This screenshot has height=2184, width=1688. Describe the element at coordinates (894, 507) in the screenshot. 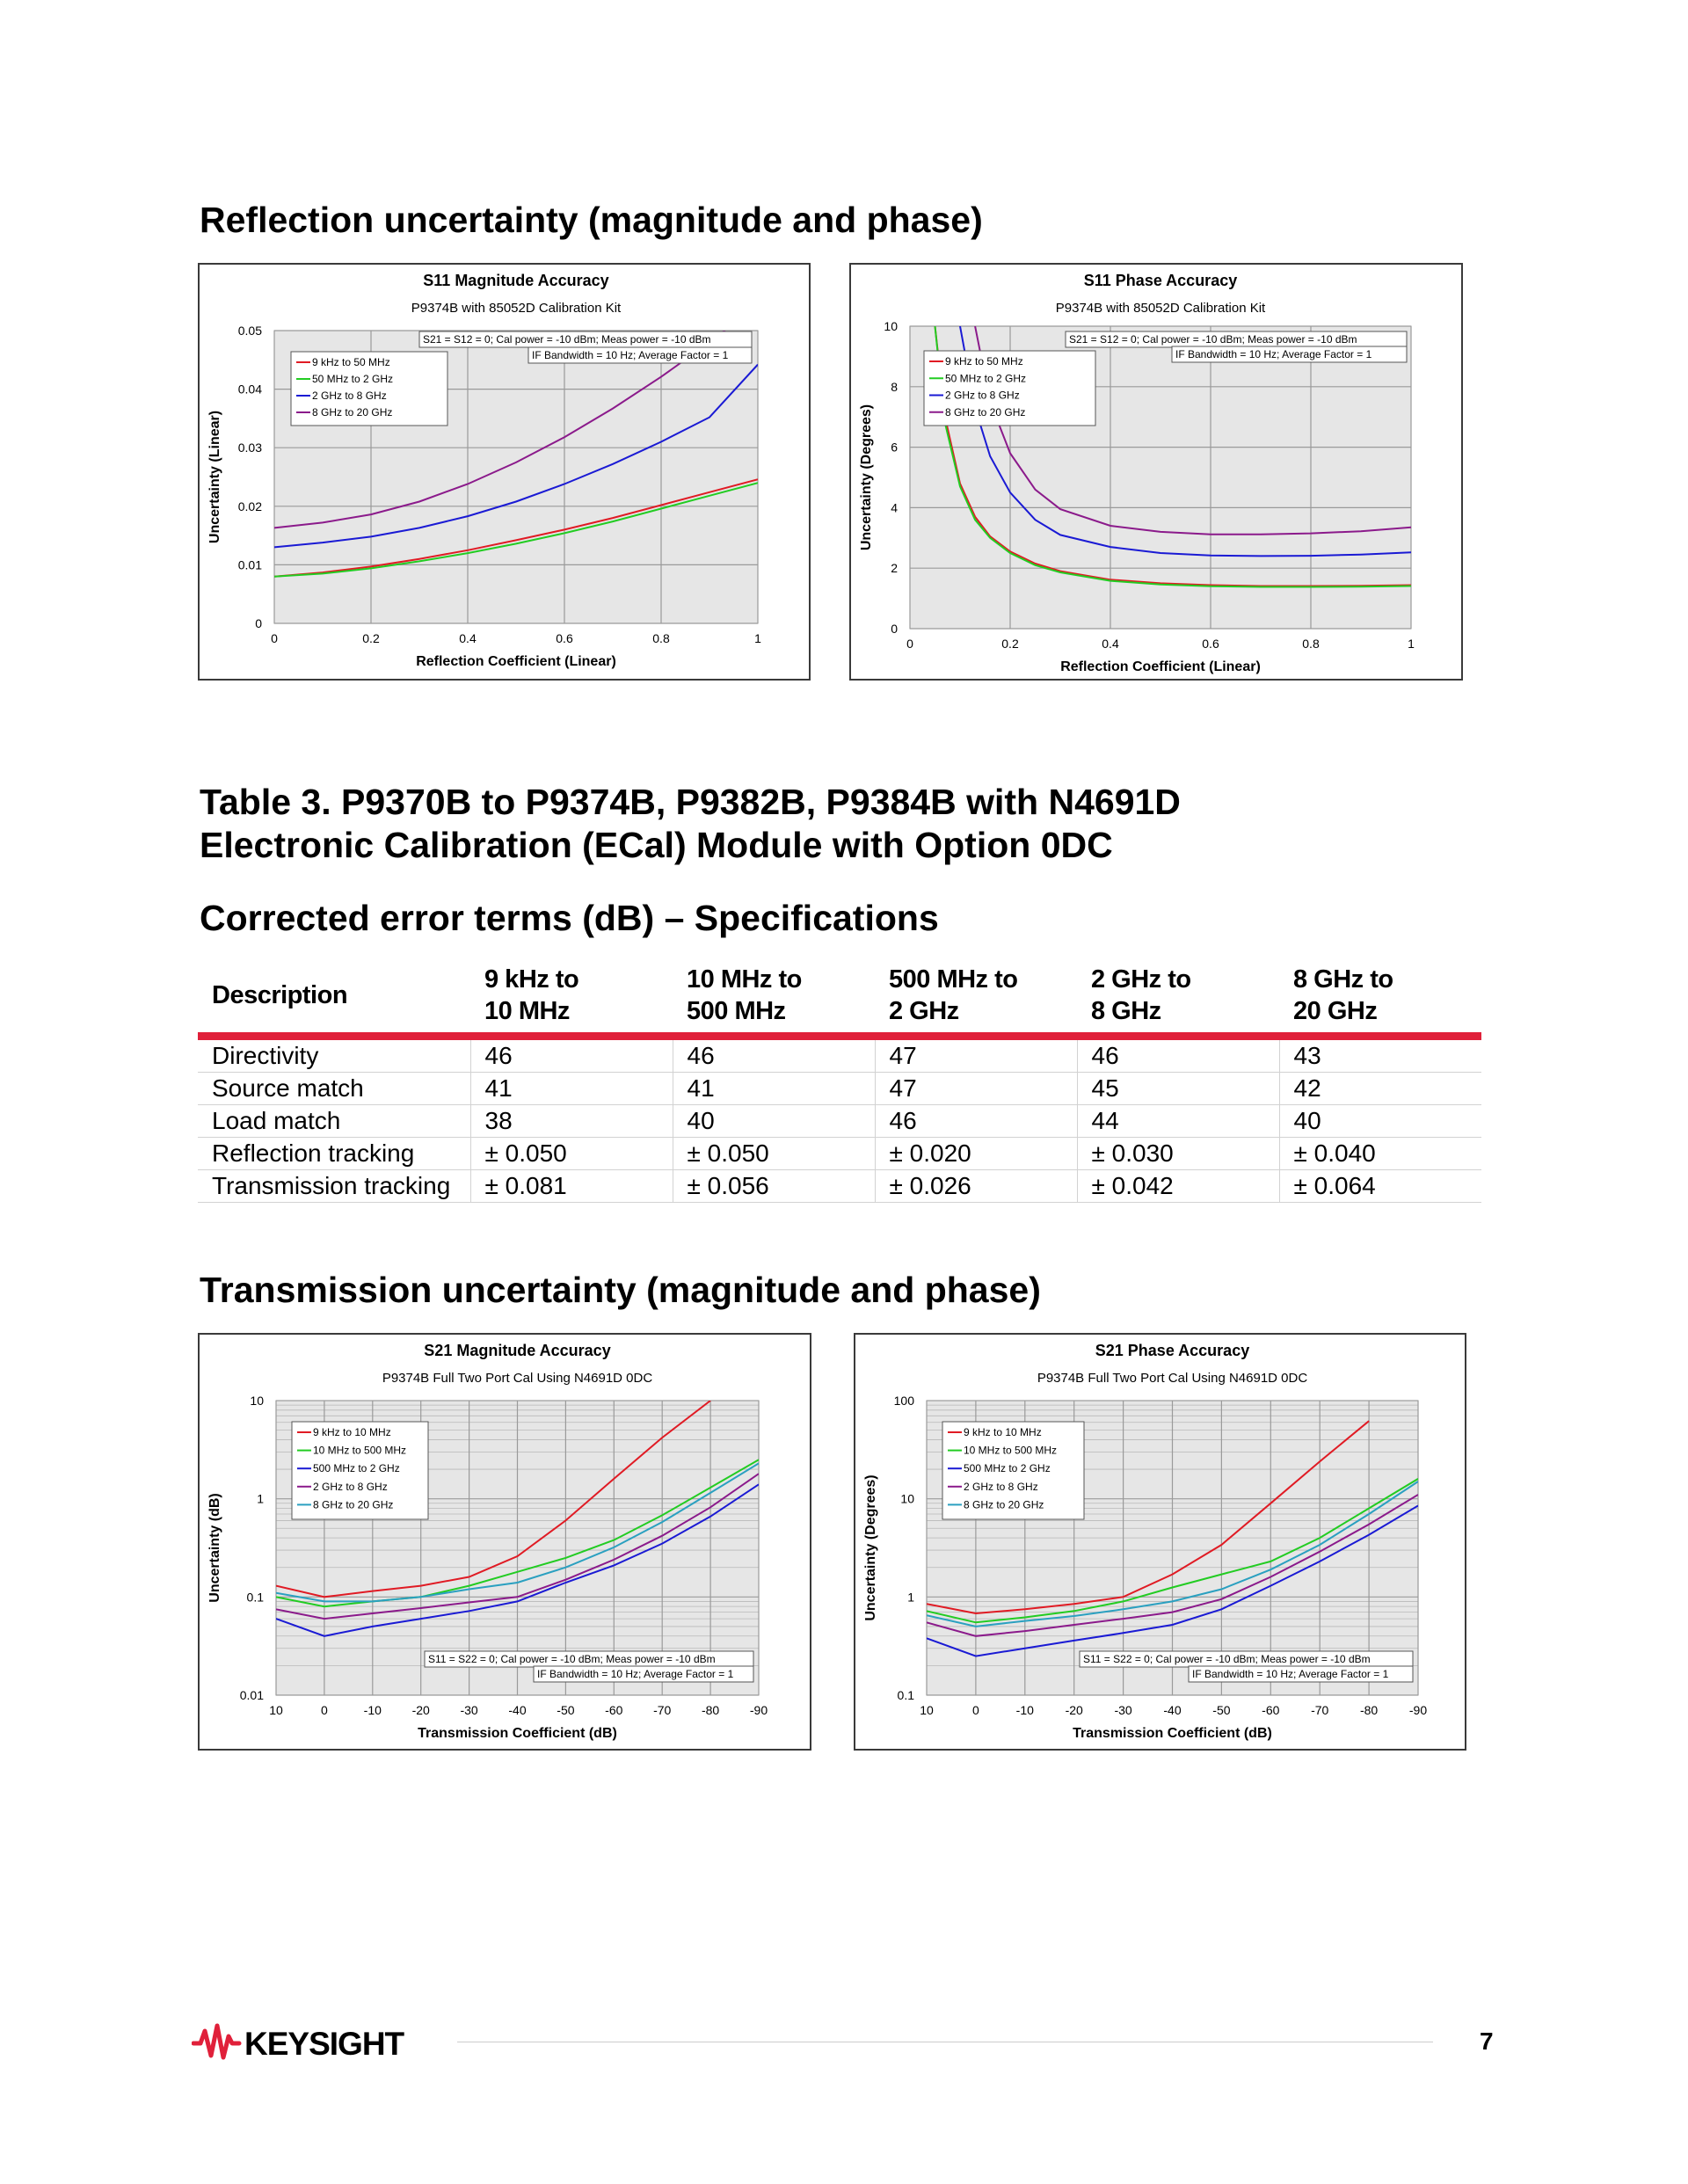

I see `y-tick-label: 4` at that location.